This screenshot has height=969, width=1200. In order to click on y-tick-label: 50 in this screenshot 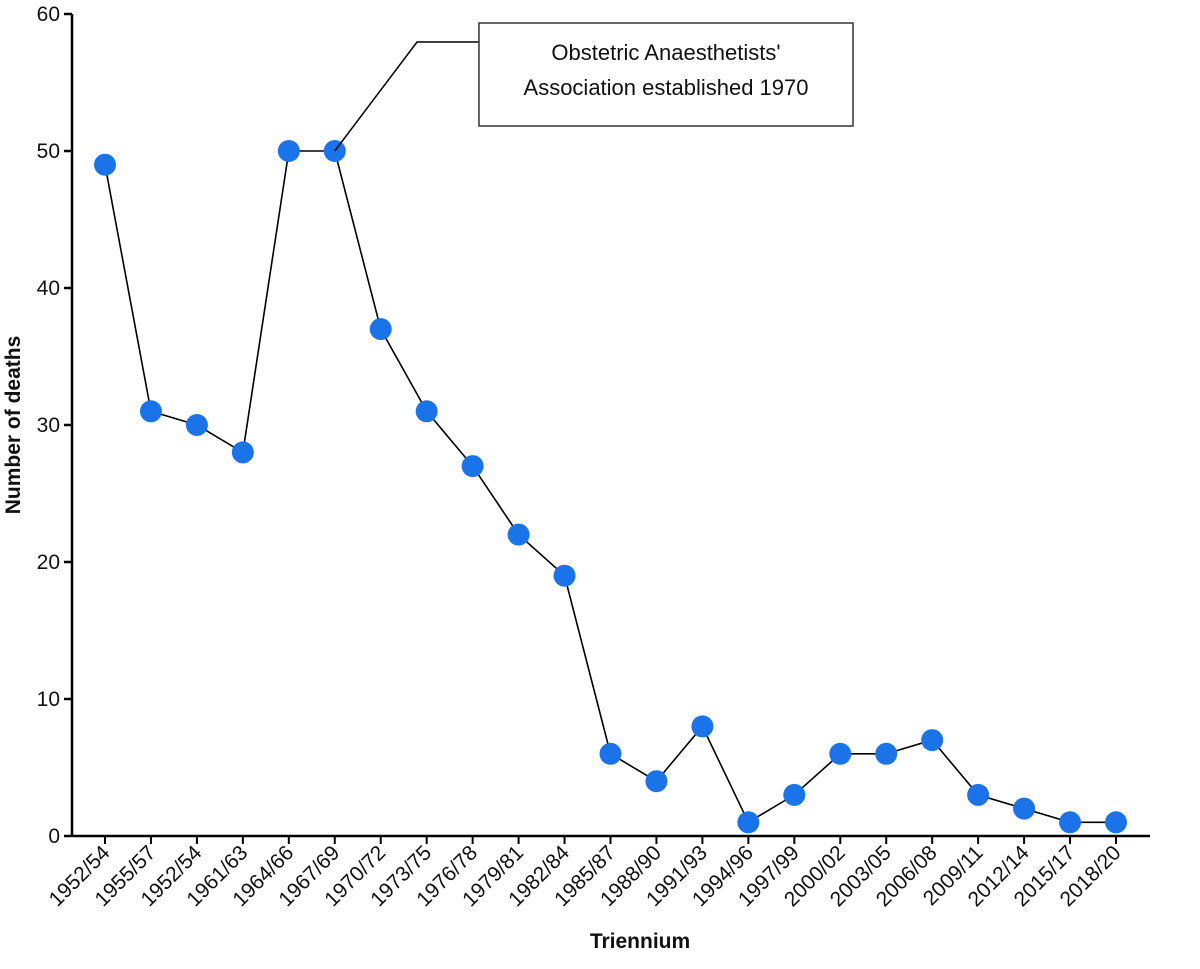, I will do `click(48, 151)`.